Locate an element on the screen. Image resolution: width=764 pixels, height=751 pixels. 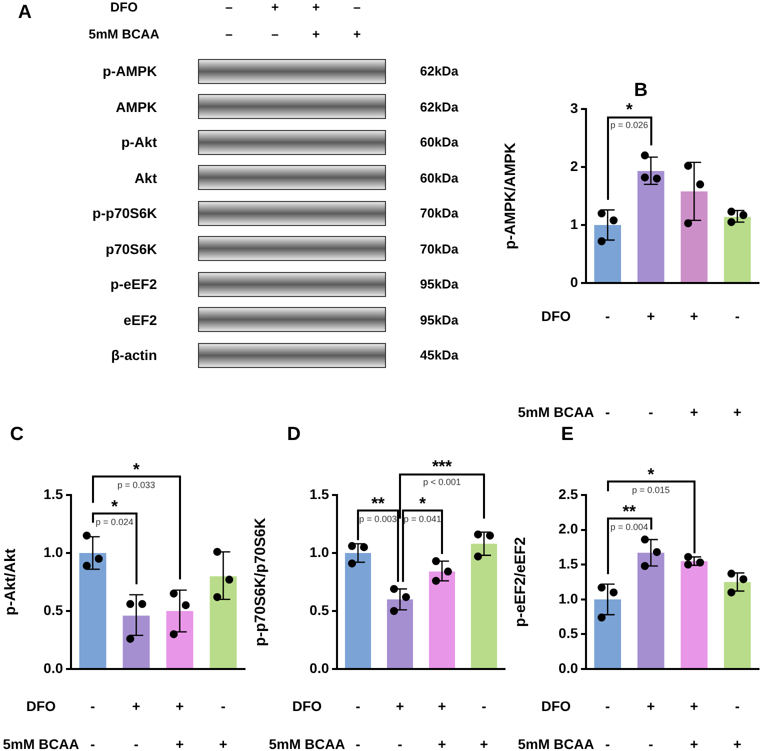
y-tick-label: 3 is located at coordinates (574, 108).